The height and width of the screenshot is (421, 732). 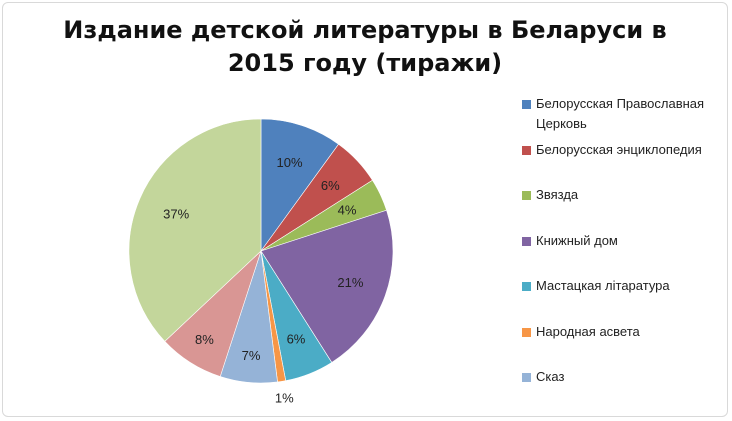 What do you see at coordinates (557, 194) in the screenshot?
I see `legend-label: Звязда` at bounding box center [557, 194].